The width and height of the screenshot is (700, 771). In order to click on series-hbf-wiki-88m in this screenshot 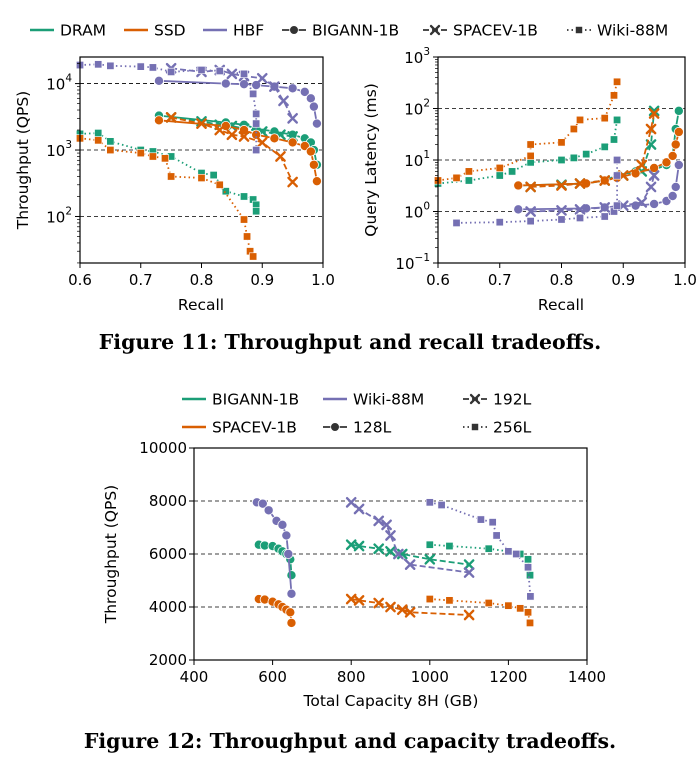, I will do `click(537, 191)`.